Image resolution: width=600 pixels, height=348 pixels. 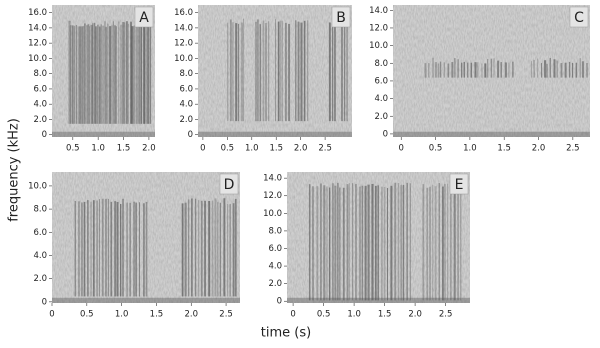 I want to click on panel-letter: E, so click(x=459, y=185).